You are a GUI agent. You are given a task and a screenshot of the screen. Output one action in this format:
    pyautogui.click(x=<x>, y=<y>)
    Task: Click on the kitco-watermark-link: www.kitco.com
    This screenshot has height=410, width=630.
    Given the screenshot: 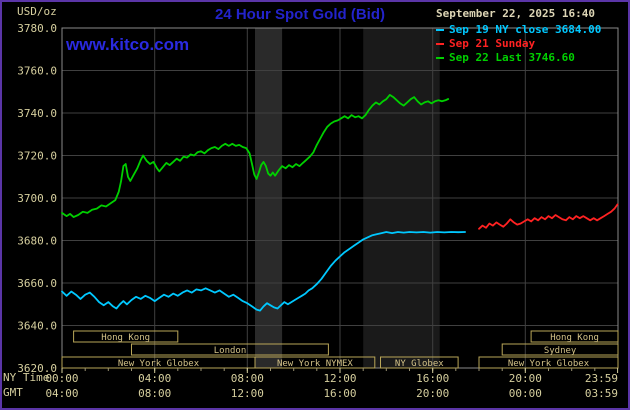 What is the action you would take?
    pyautogui.click(x=128, y=44)
    